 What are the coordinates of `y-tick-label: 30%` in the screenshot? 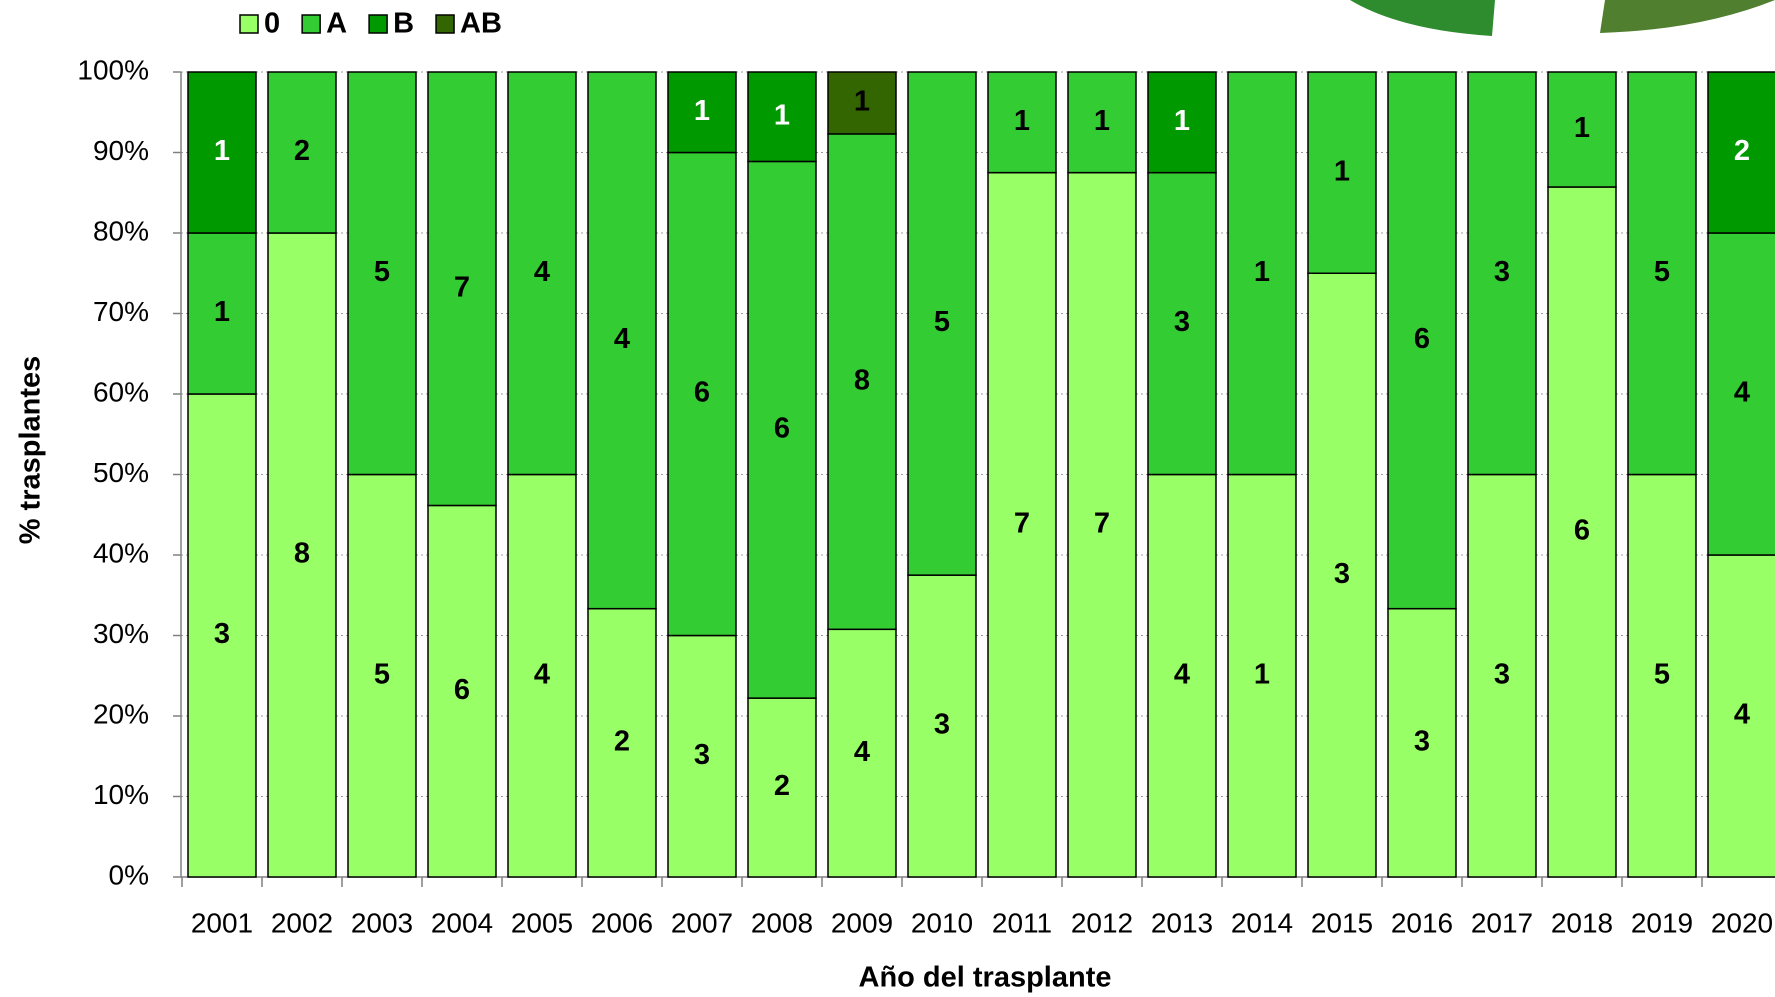 It's located at (121, 633).